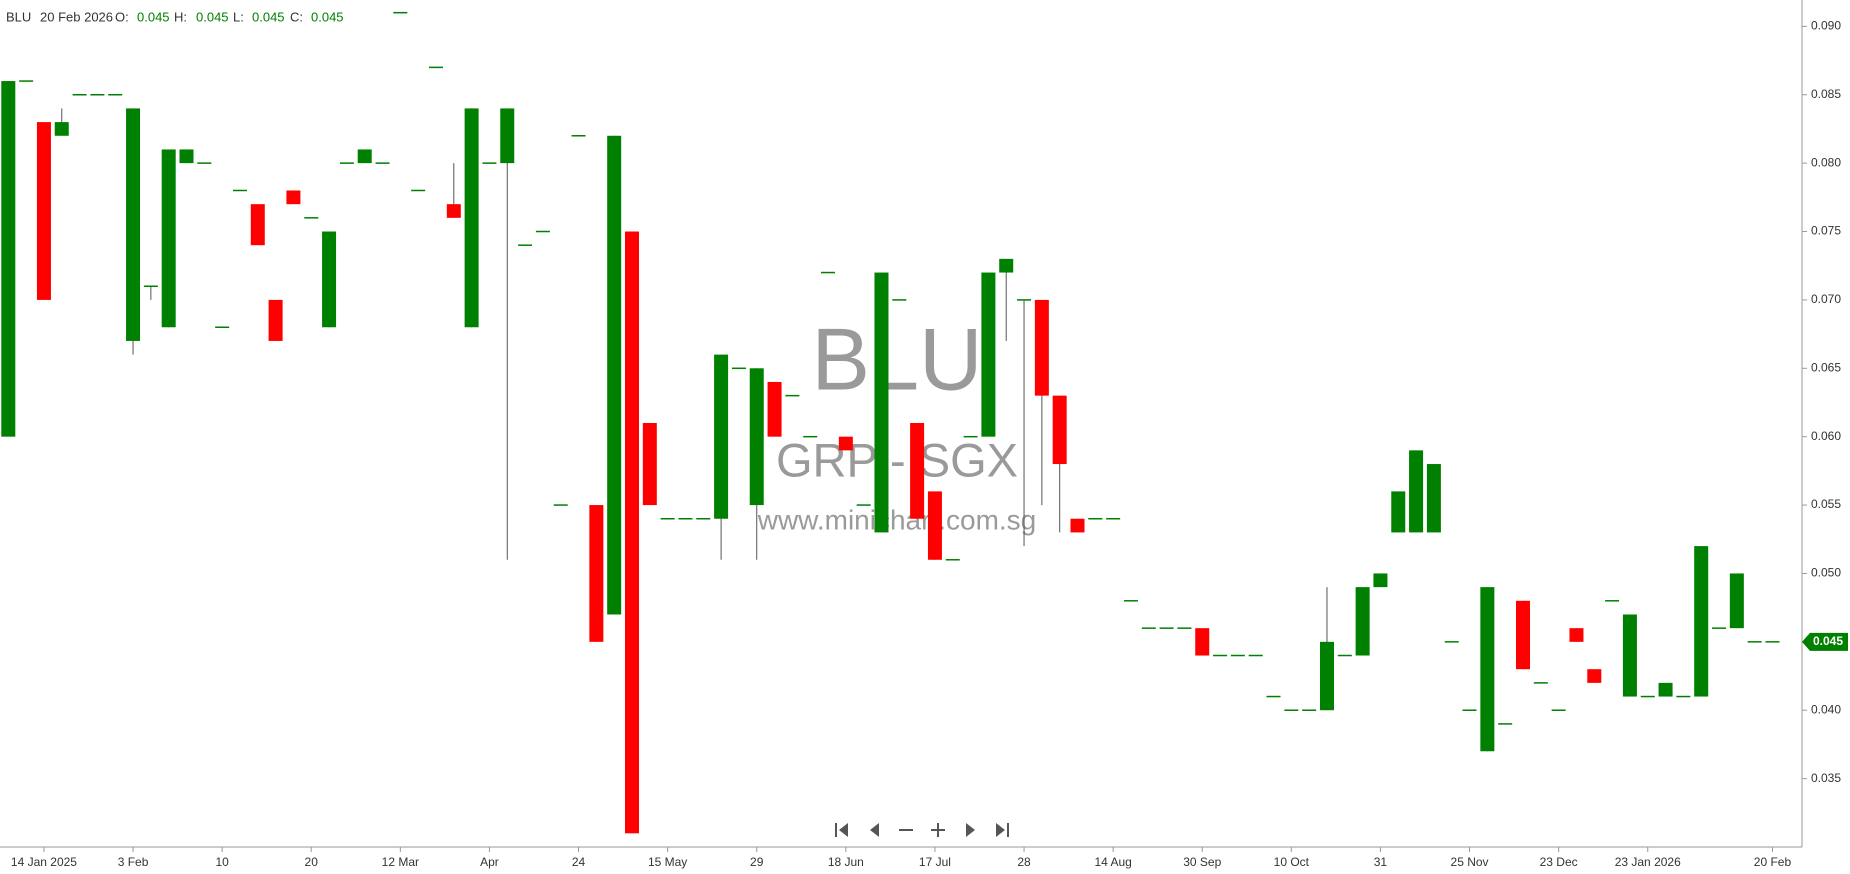 This screenshot has width=1850, height=874. I want to click on header-label: L:, so click(238, 16).